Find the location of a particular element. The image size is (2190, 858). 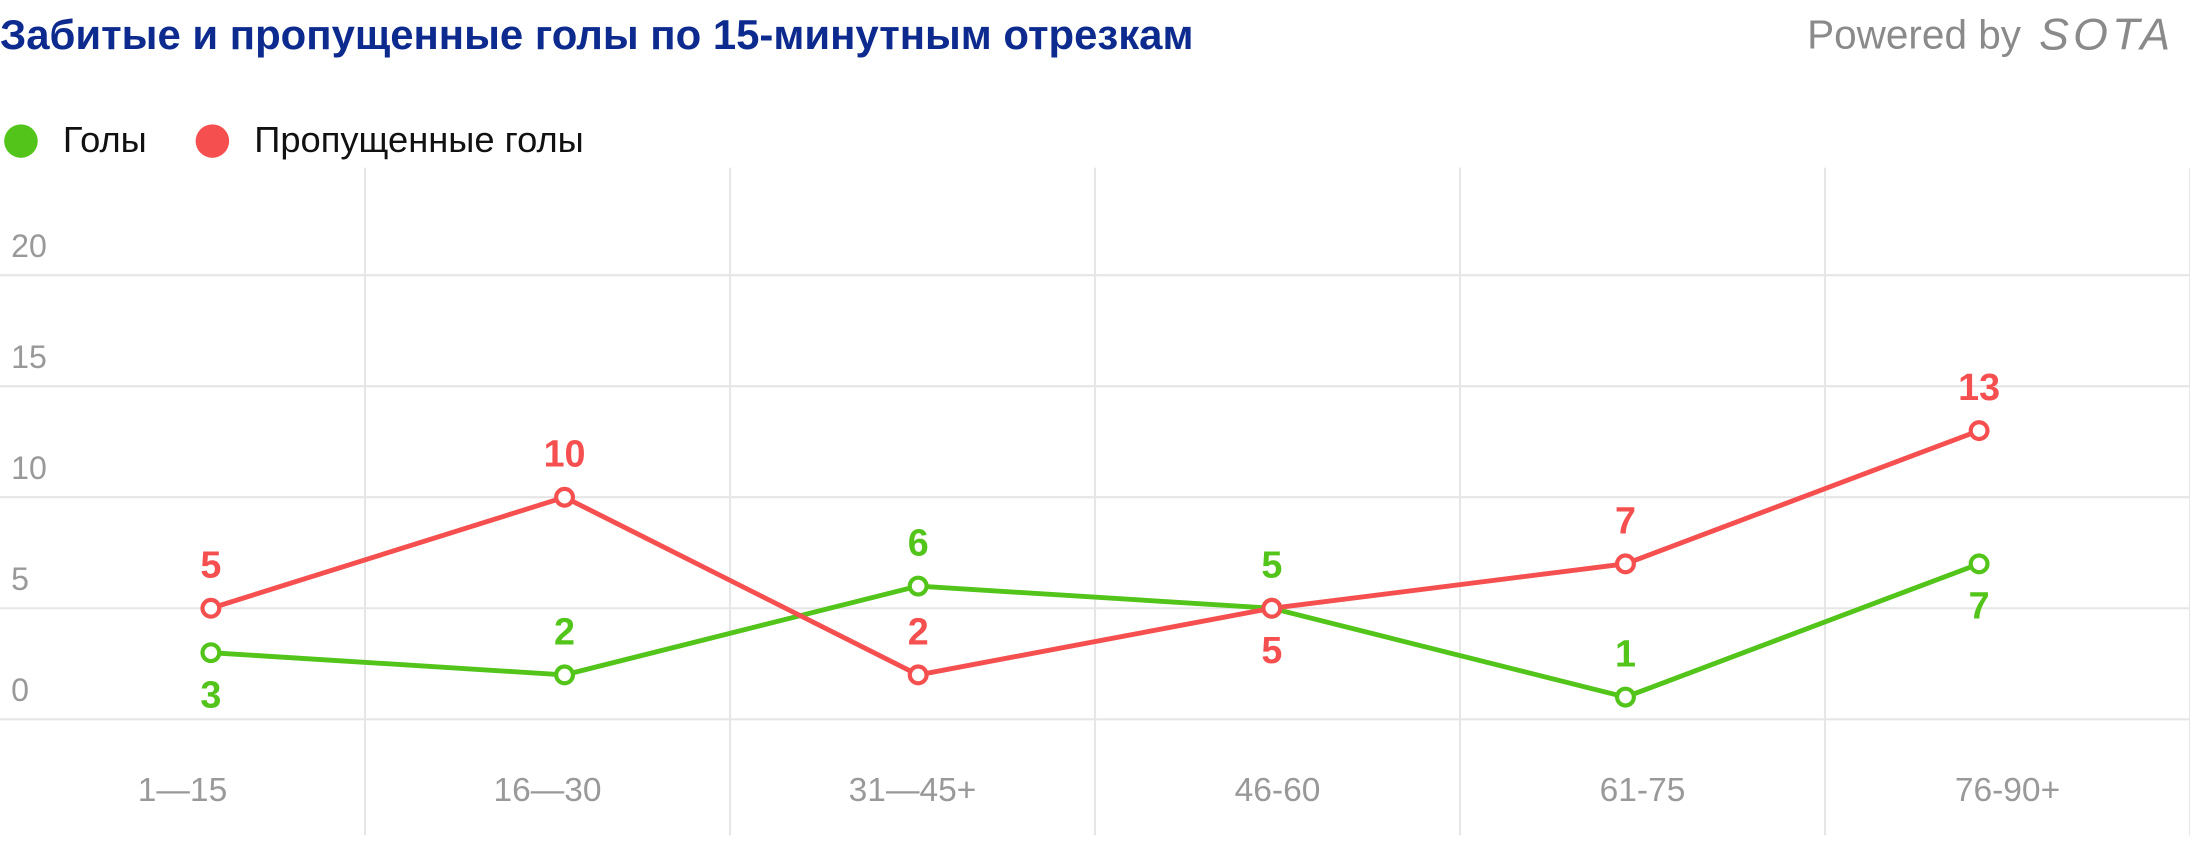

data-label: 1 is located at coordinates (1625, 654).